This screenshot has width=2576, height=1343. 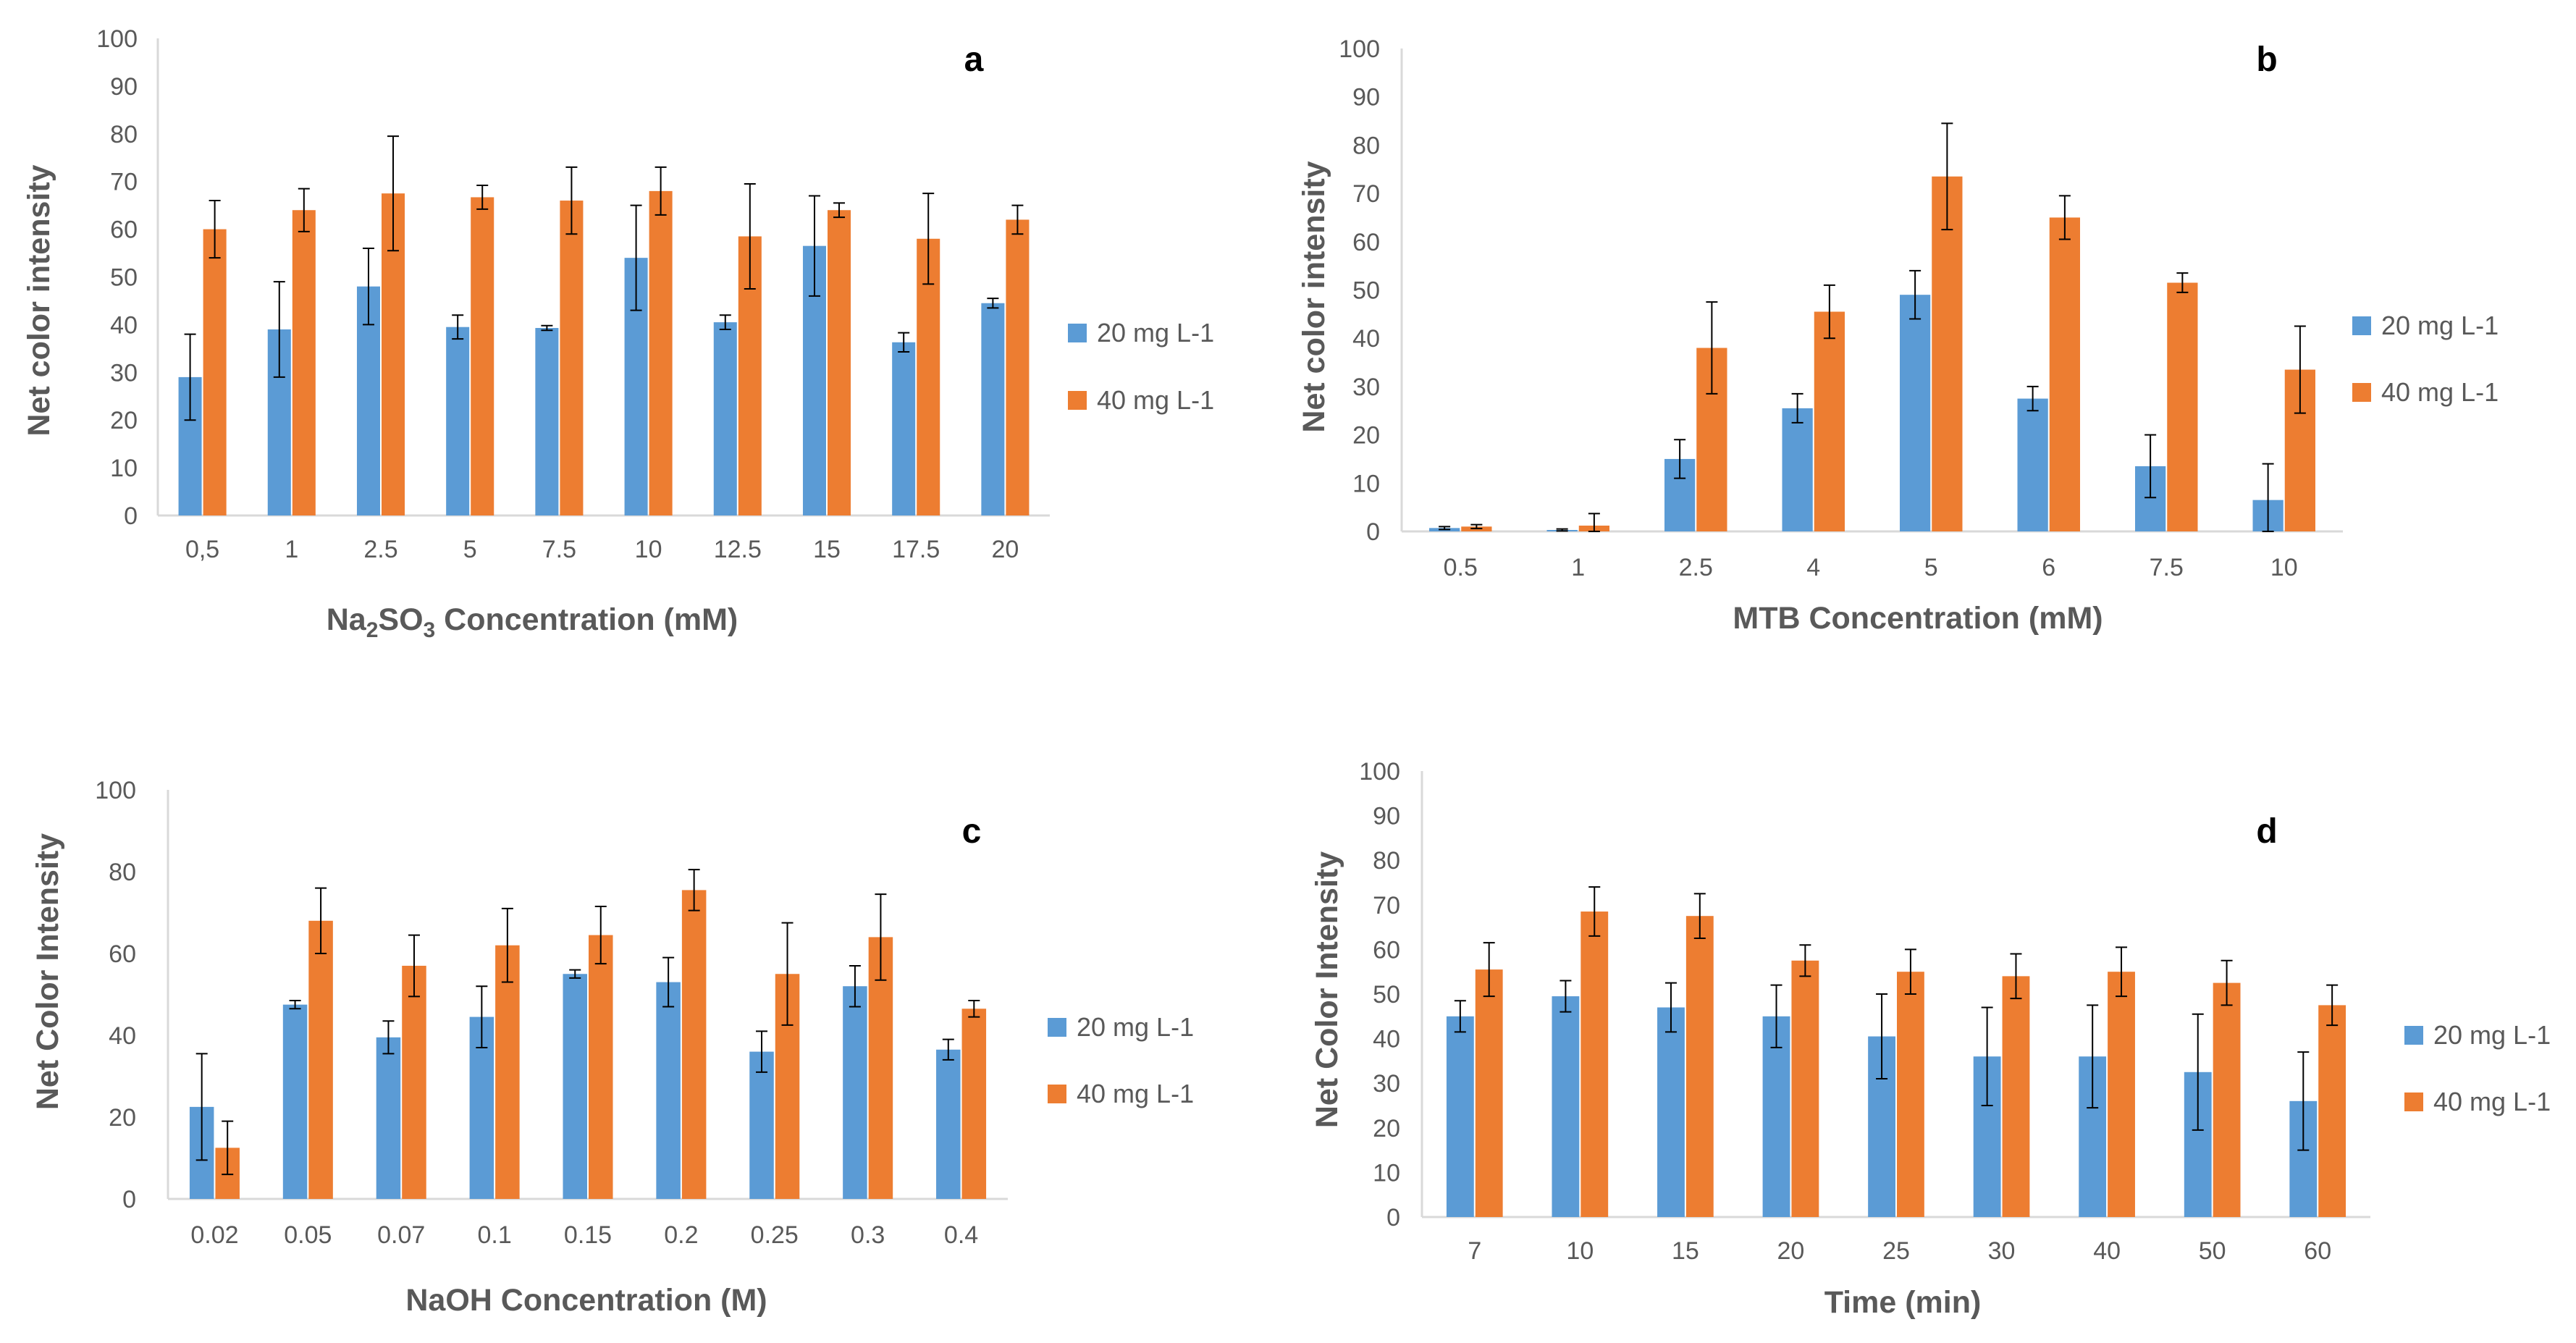 What do you see at coordinates (39, 300) in the screenshot?
I see `y-axis-title: Net color intensity` at bounding box center [39, 300].